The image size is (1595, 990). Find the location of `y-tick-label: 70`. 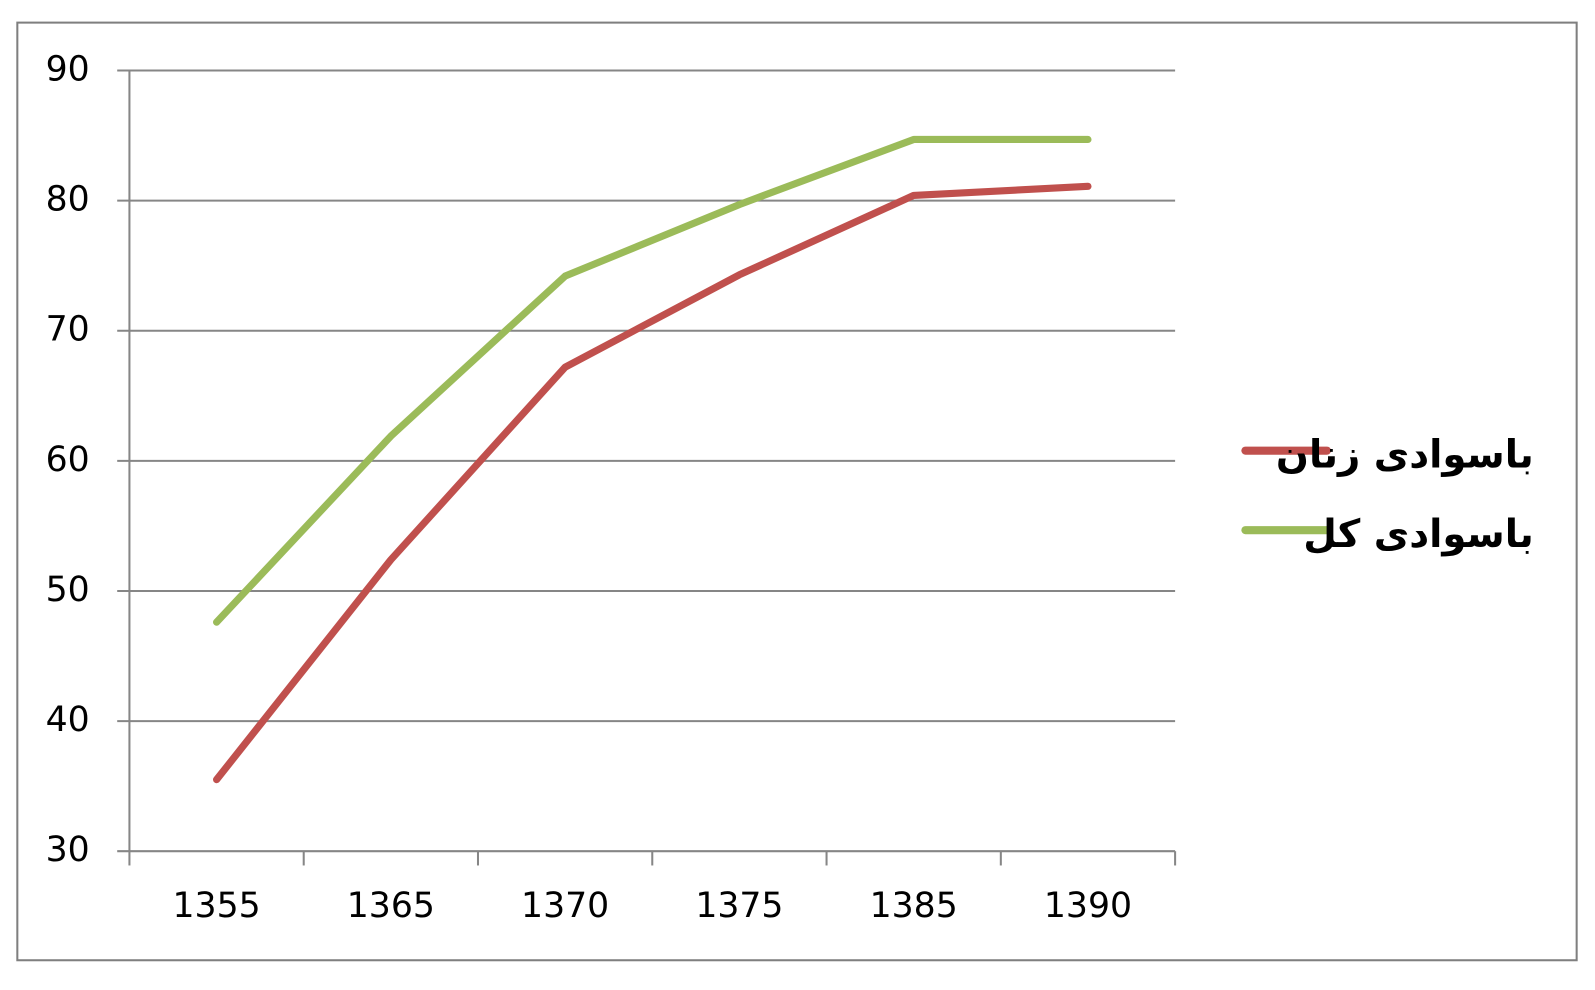

y-tick-label: 70 is located at coordinates (68, 330).